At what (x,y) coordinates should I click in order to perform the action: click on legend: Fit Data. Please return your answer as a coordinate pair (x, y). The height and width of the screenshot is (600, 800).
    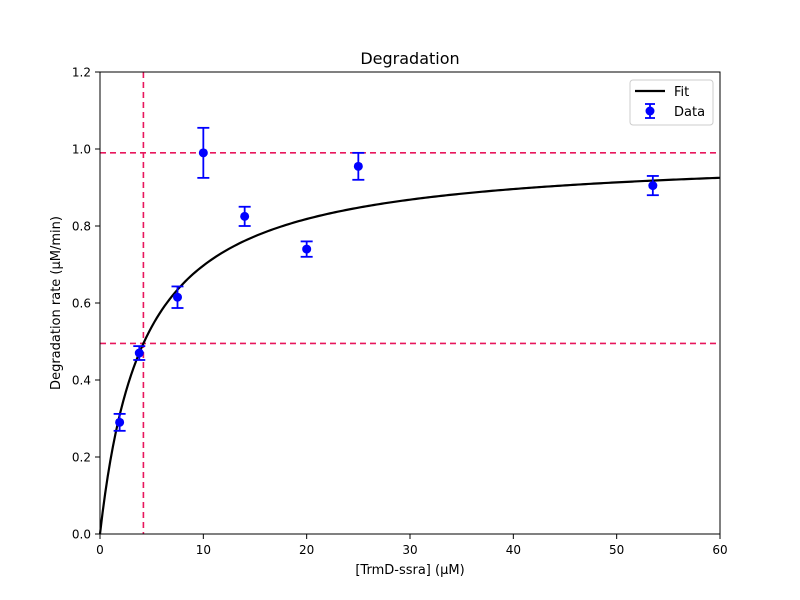
    Looking at the image, I should click on (671, 102).